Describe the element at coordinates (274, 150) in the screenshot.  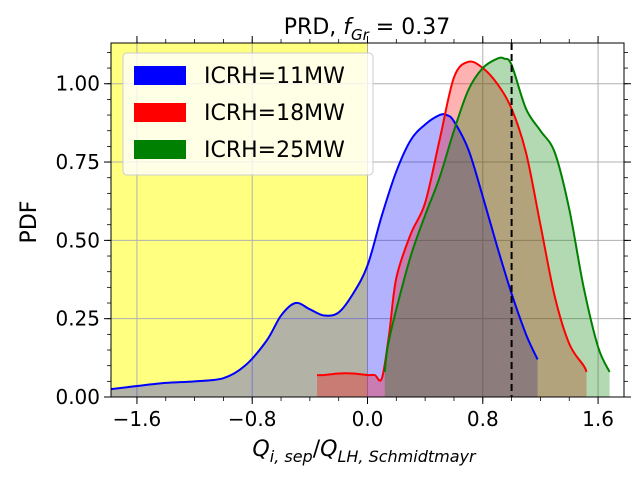
I see `legend-label-icrh-25mw: ICRH=25MW` at that location.